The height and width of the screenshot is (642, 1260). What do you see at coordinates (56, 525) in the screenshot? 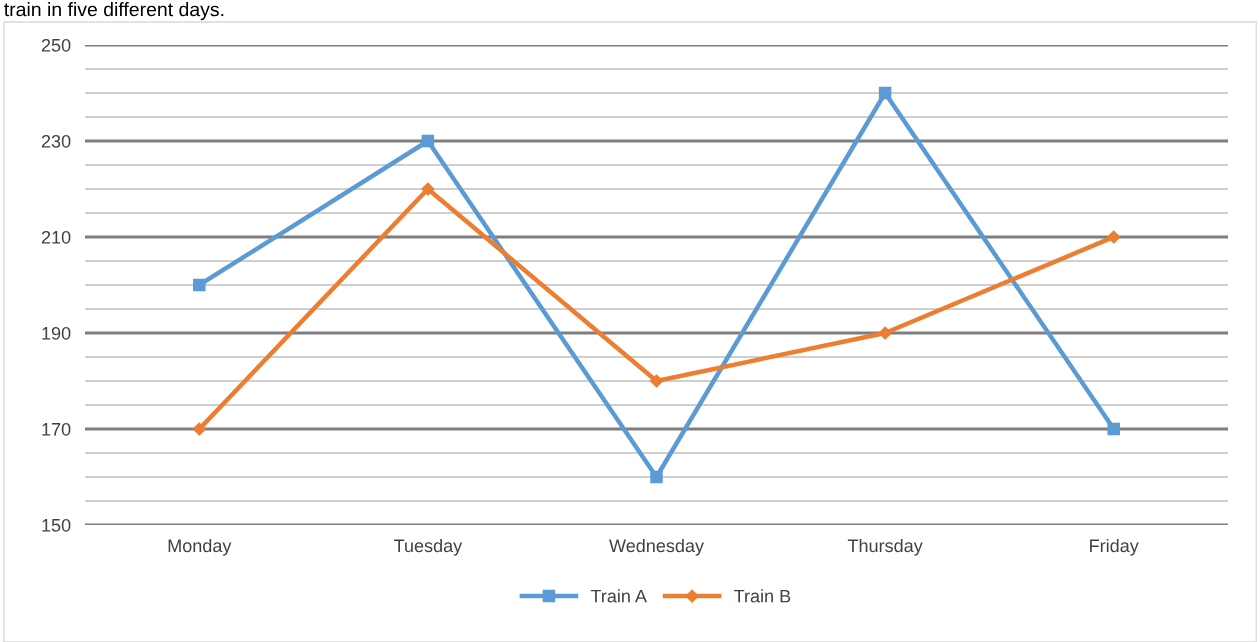
I see `y-tick-label: 150` at bounding box center [56, 525].